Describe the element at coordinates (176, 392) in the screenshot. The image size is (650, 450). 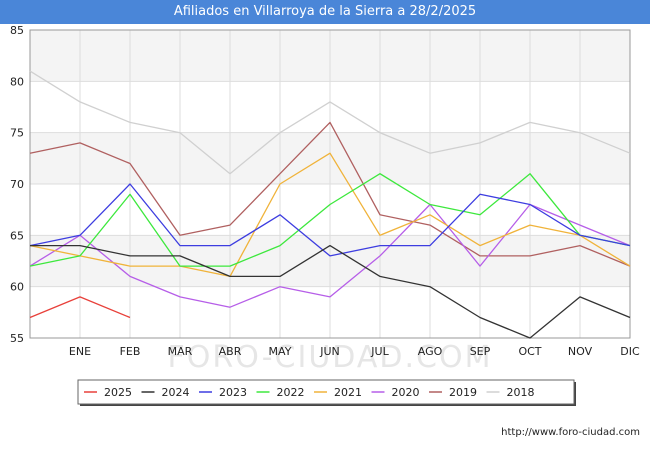
I see `legend-label-2024: 2024` at that location.